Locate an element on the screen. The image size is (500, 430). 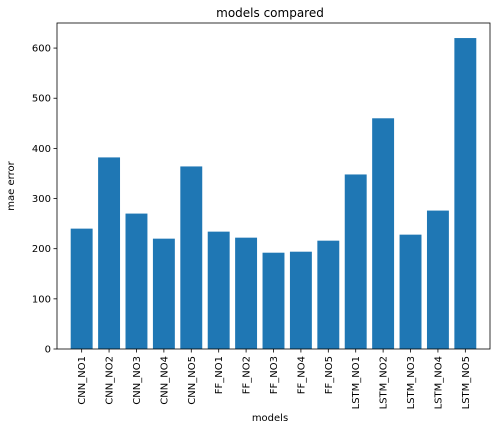
bar-cnn-no4 is located at coordinates (163, 293).